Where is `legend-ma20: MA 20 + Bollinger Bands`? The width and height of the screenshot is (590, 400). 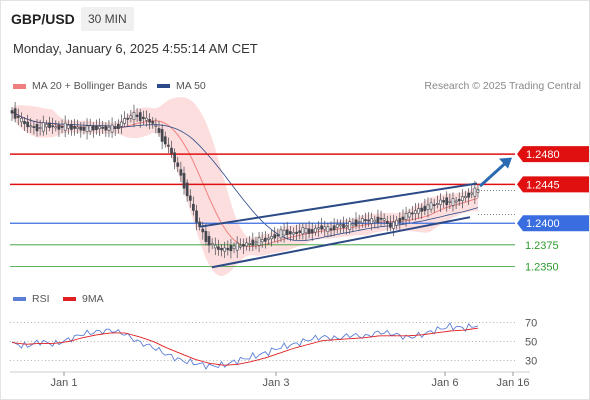
legend-ma20: MA 20 + Bollinger Bands is located at coordinates (80, 86).